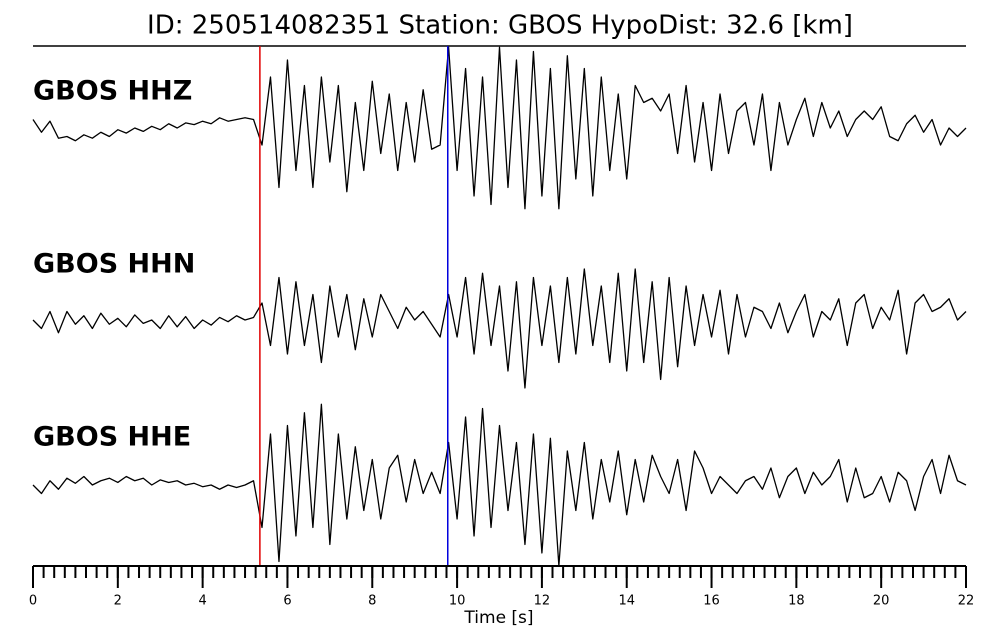 This screenshot has width=1000, height=640. Describe the element at coordinates (372, 601) in the screenshot. I see `x-tick-label: 8` at that location.